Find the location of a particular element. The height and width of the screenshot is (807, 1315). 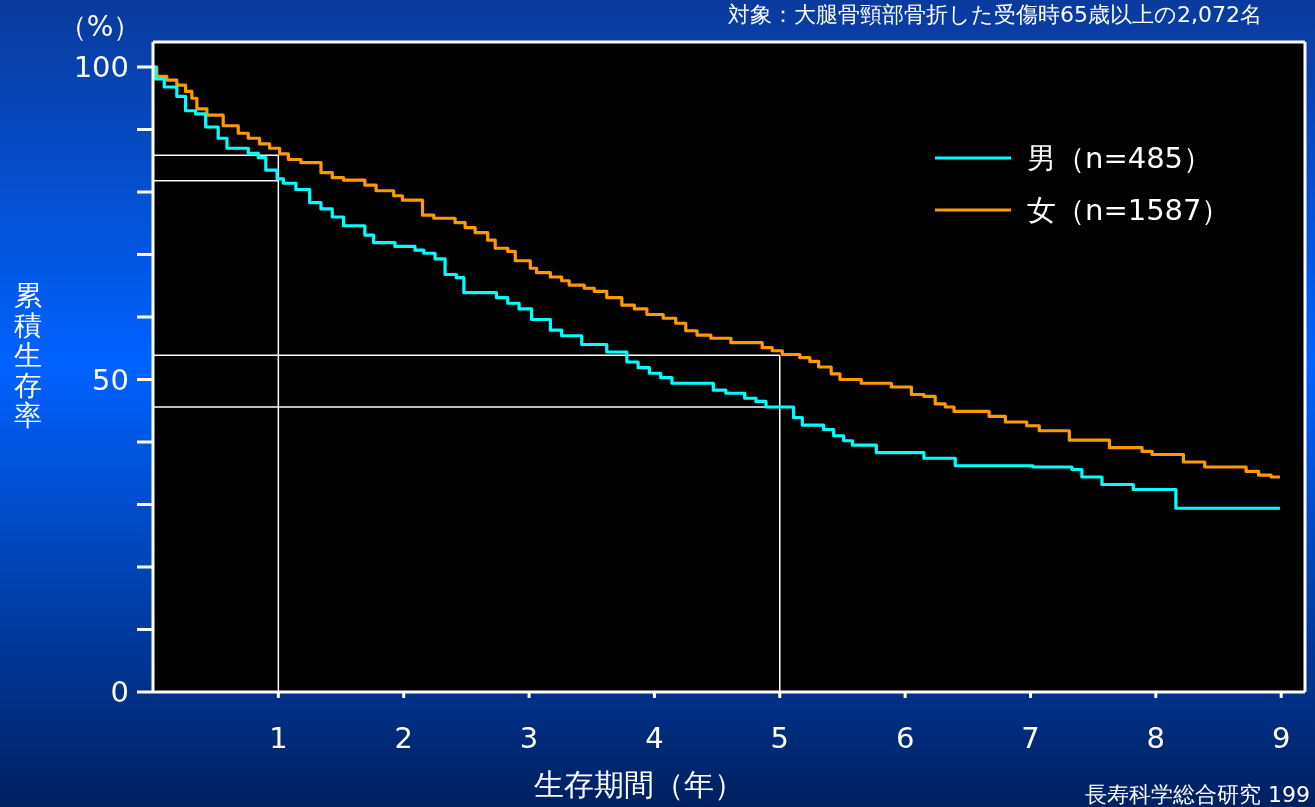

y-tick-label: 100 is located at coordinates (101, 67).